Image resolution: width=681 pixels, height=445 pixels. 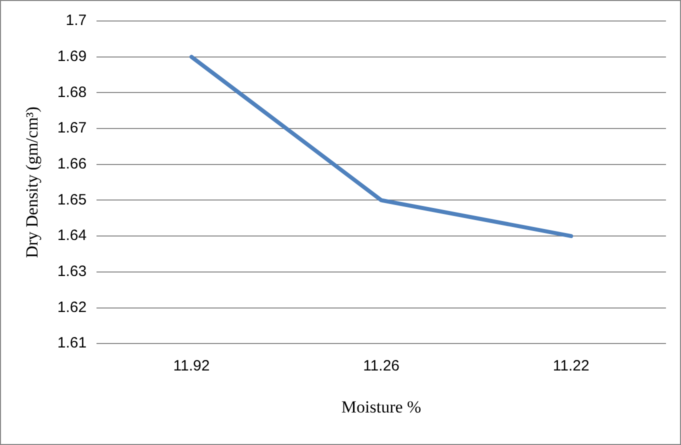 I want to click on y-tick-label: 1.69, so click(x=72, y=56).